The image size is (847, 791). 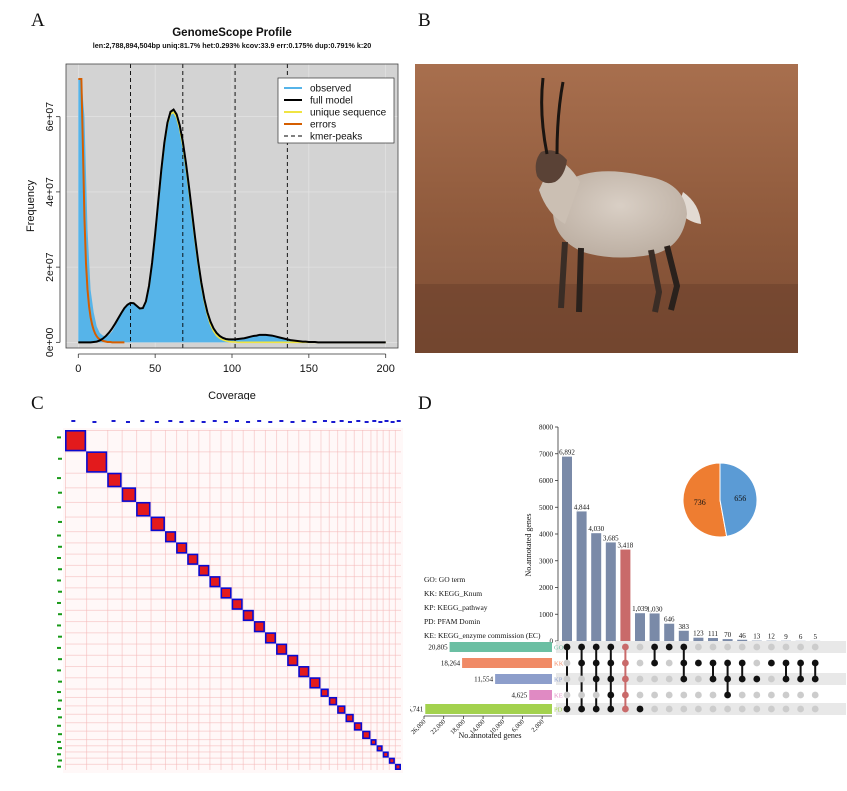 I want to click on x-tick-label: 100, so click(x=232, y=369).